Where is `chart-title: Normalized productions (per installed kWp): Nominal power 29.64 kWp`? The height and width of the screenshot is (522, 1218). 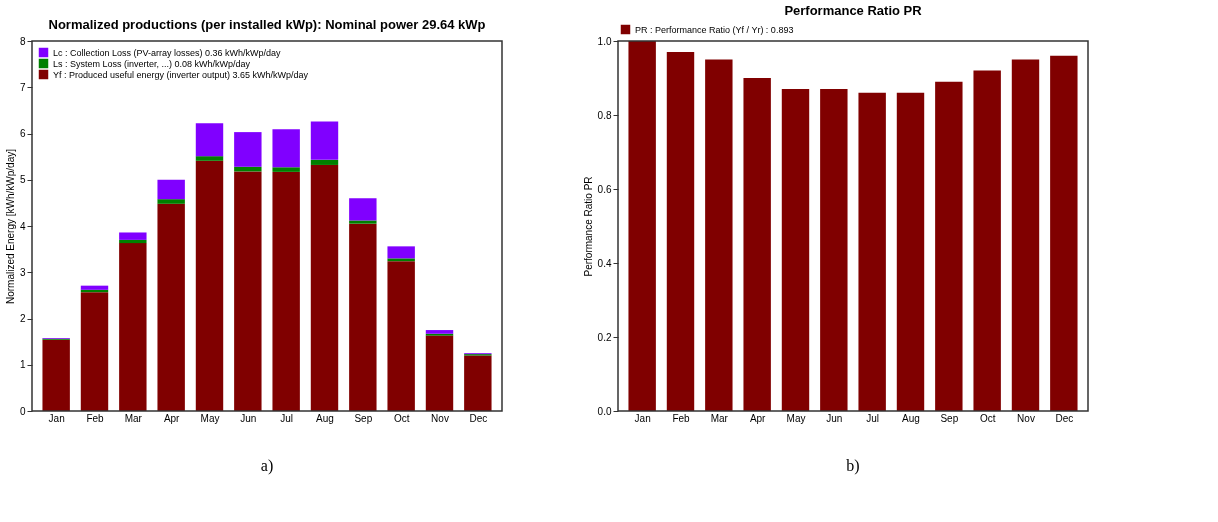 chart-title: Normalized productions (per installed kWp): Nominal power 29.64 kWp is located at coordinates (267, 24).